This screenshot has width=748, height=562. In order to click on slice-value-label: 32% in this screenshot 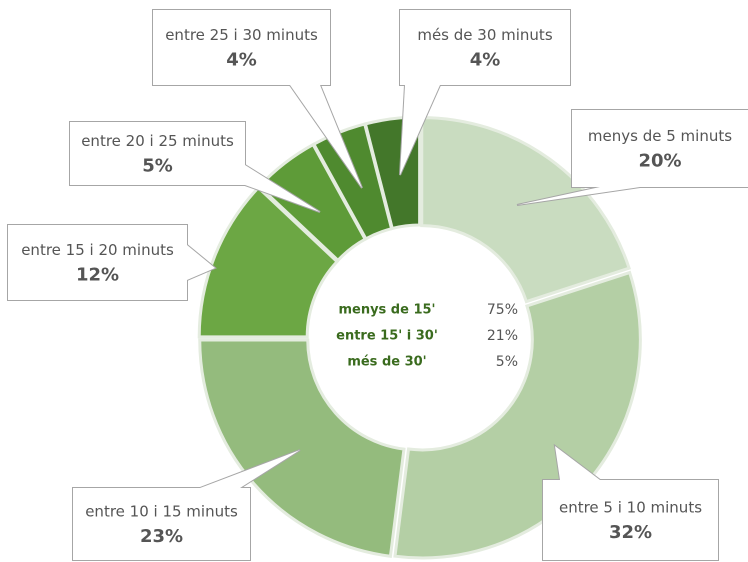, I will do `click(630, 532)`.